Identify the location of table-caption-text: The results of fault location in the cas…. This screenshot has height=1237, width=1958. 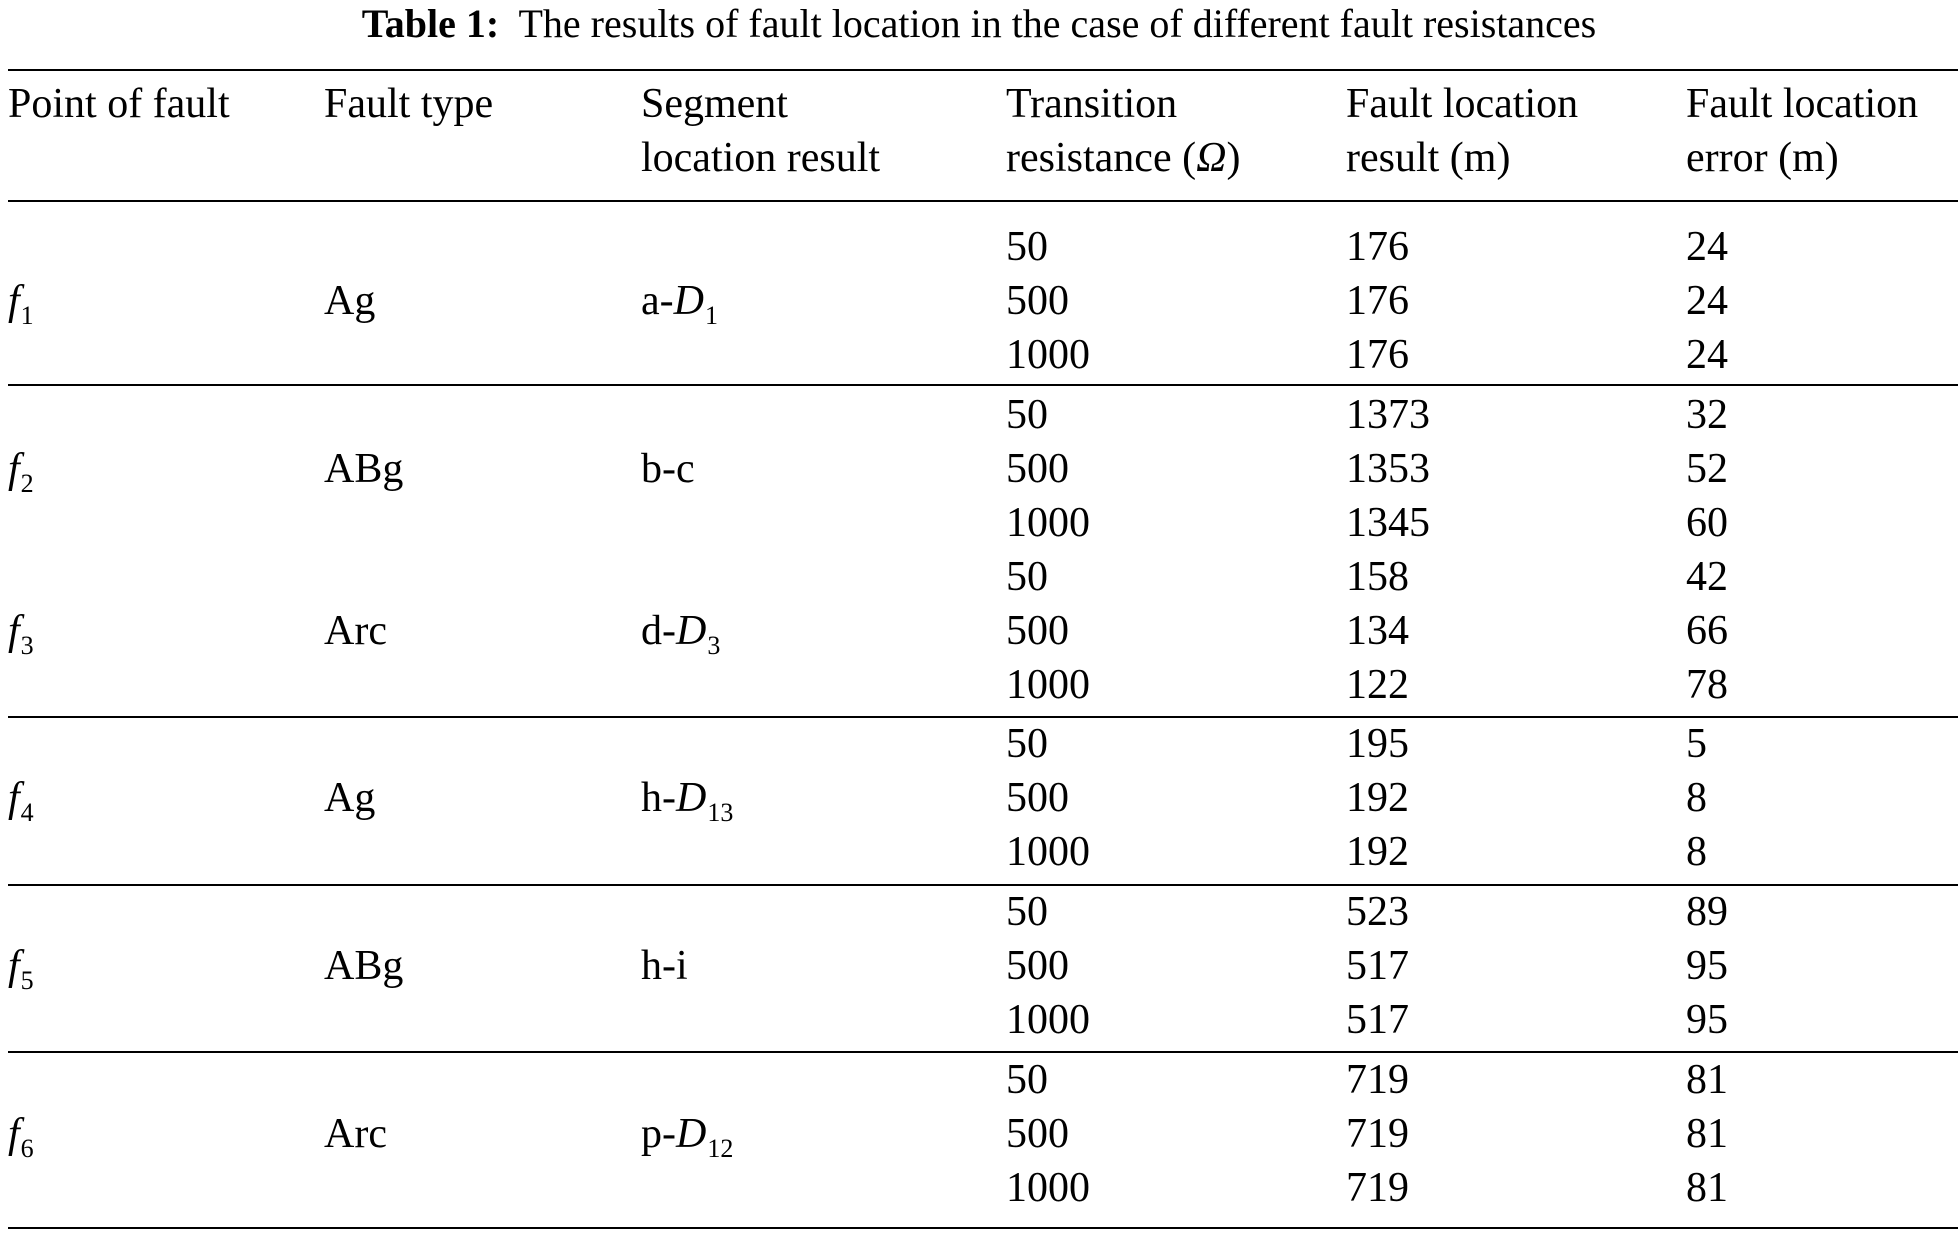
(1057, 23).